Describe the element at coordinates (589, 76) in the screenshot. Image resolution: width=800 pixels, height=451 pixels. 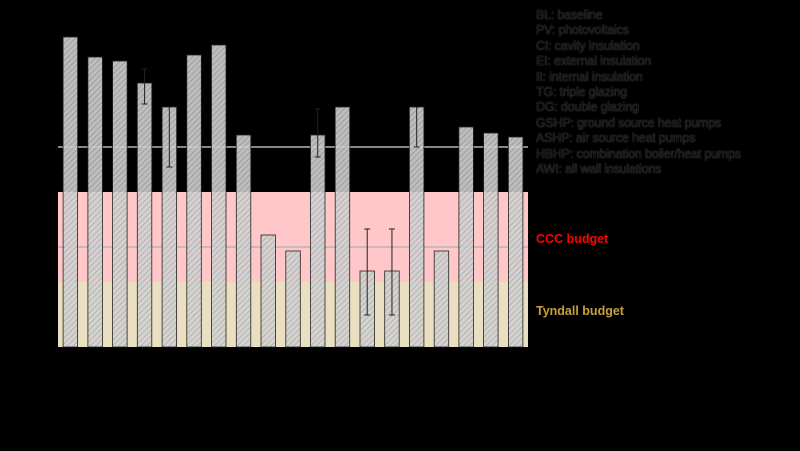
I see `legend-item-ii: II: internal insulation` at that location.